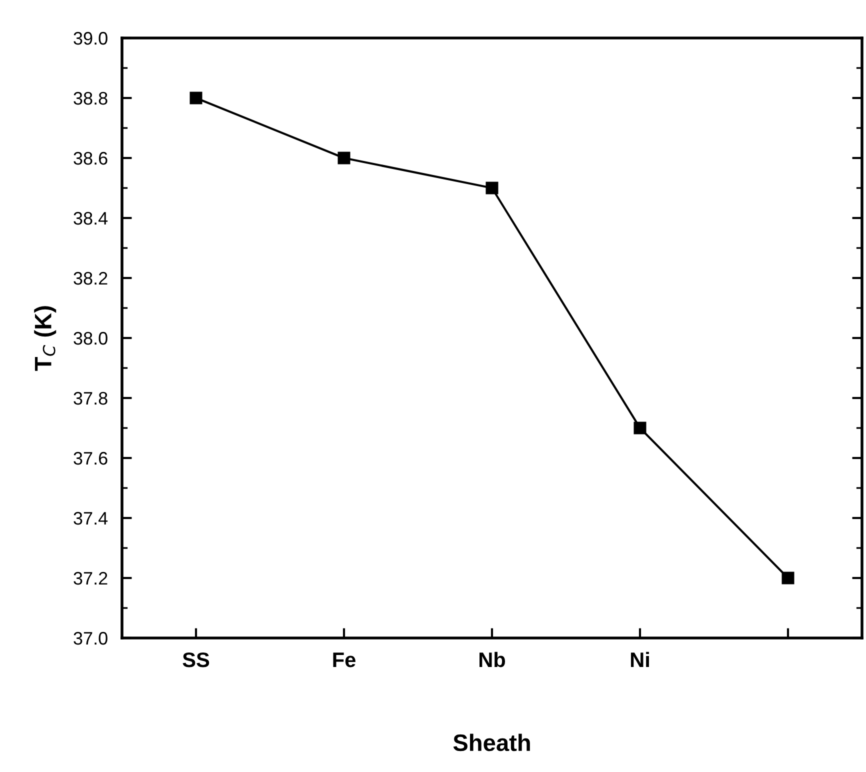  I want to click on y-tick-label: 38.4, so click(91, 218).